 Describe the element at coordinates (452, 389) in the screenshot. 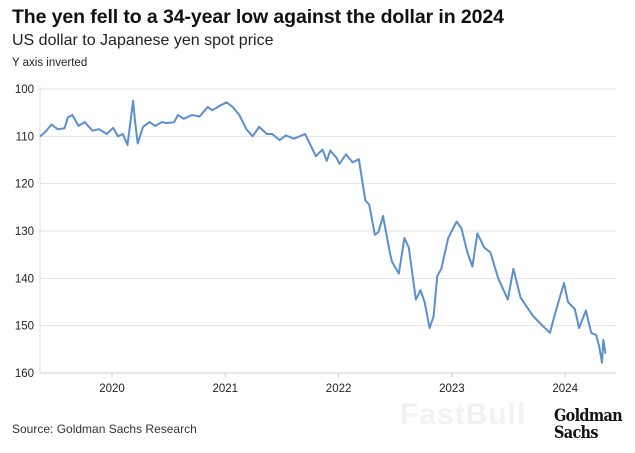

I see `x-tick-label: 2023` at that location.